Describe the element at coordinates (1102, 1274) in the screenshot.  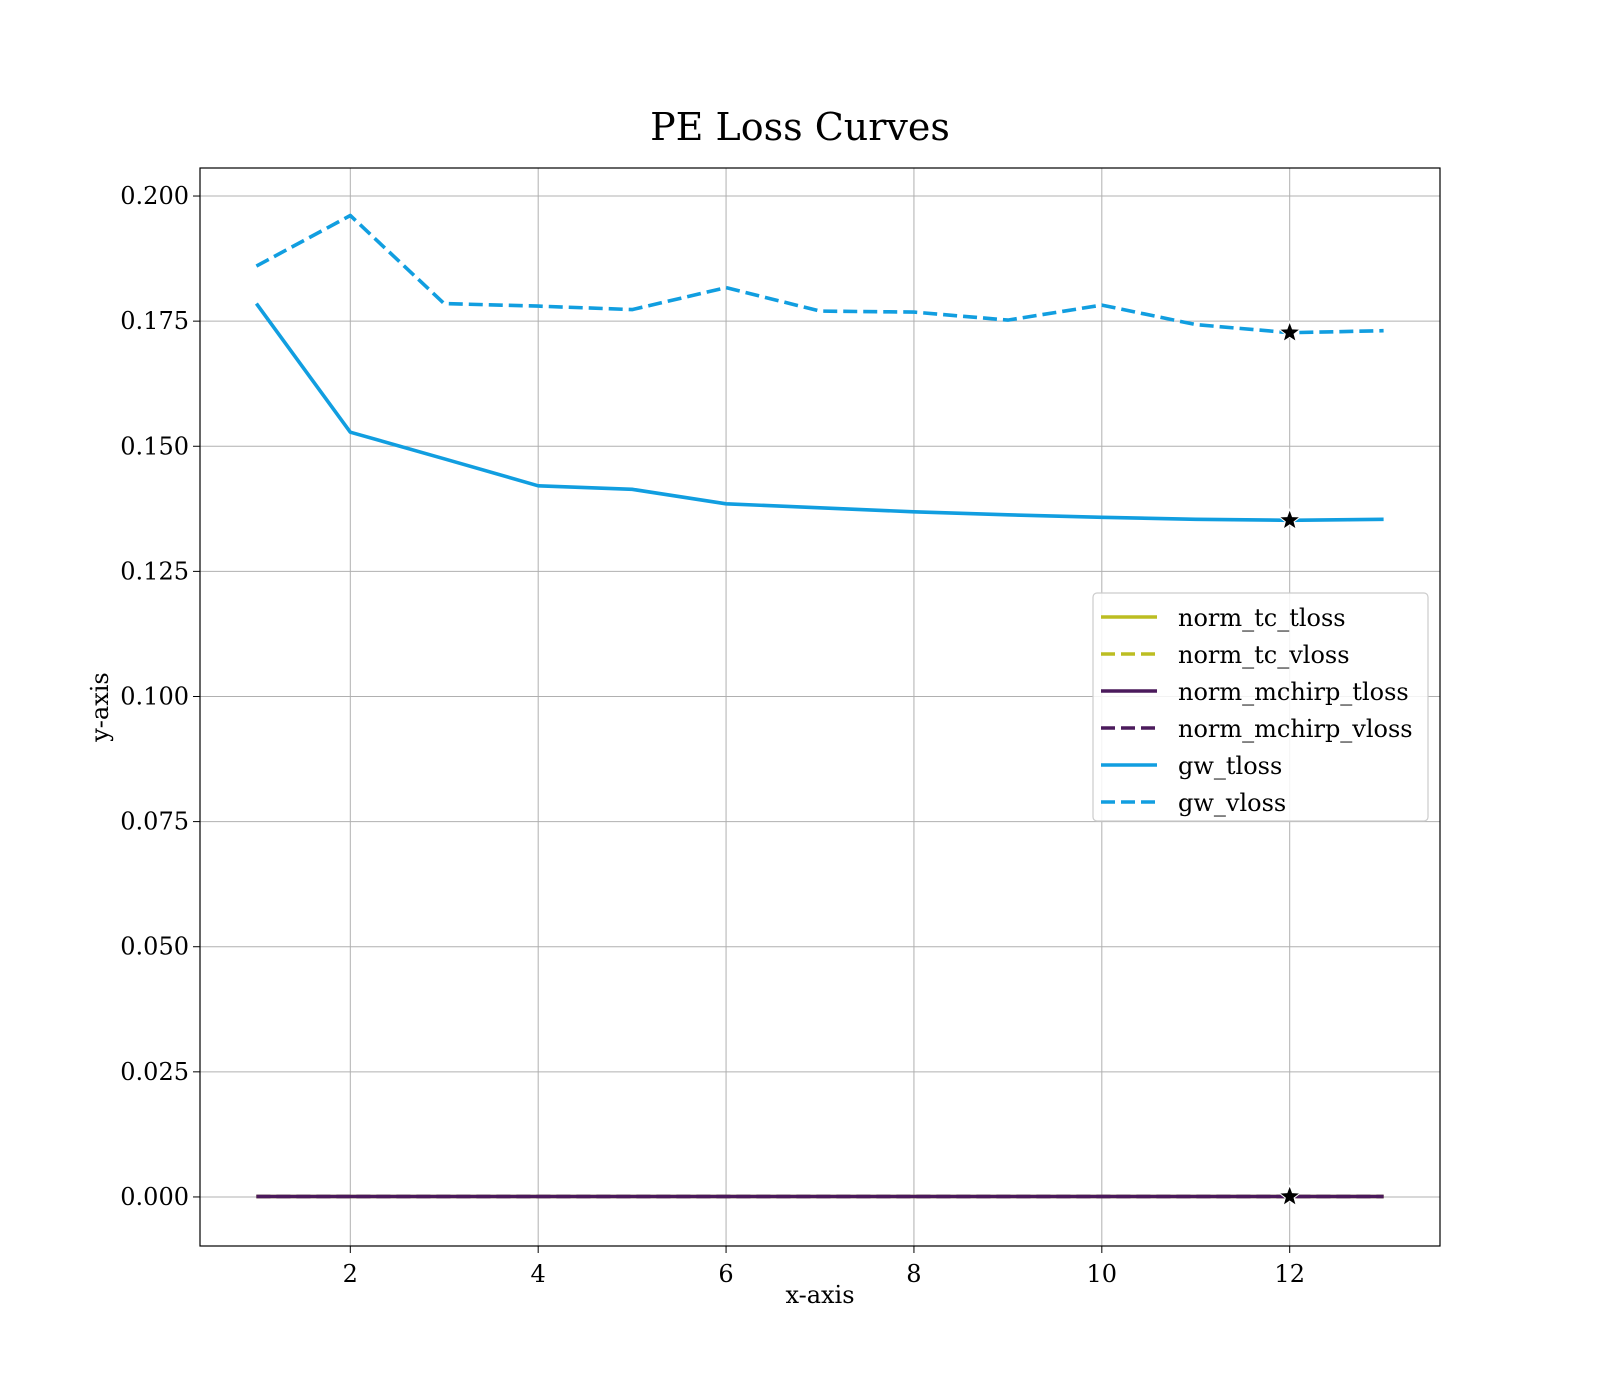
I see `x-tick-label: 10` at that location.